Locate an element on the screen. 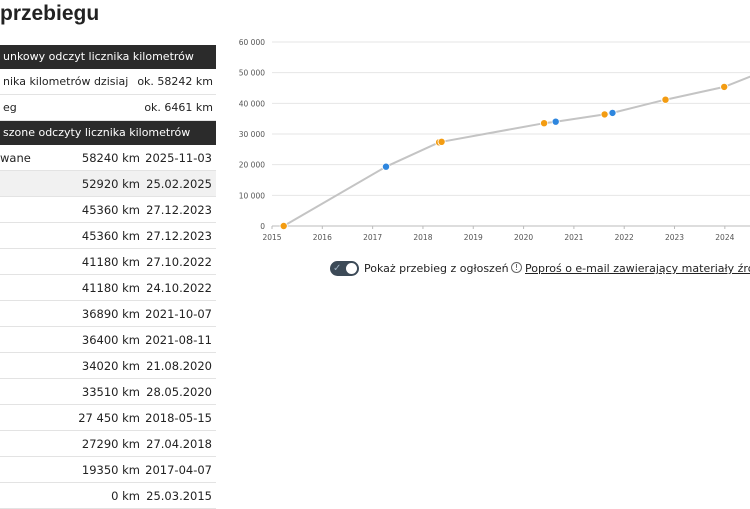 The width and height of the screenshot is (750, 509). reading-row: 19350 km 2017-04-07 is located at coordinates (108, 470).